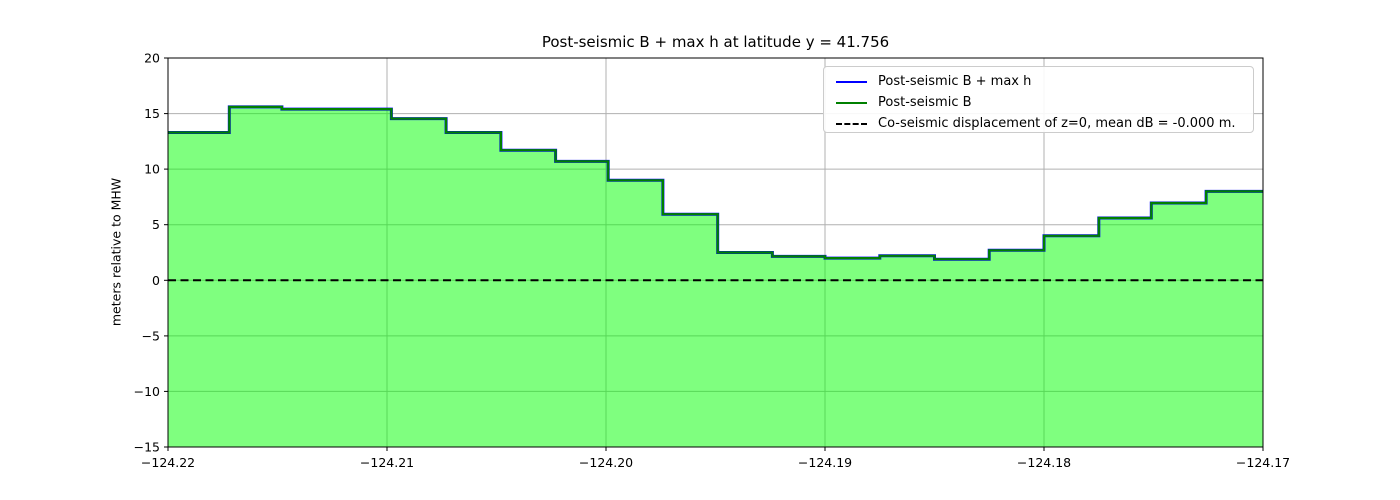 Image resolution: width=1400 pixels, height=500 pixels. Describe the element at coordinates (606, 462) in the screenshot. I see `x-tick-label: −124.20` at that location.